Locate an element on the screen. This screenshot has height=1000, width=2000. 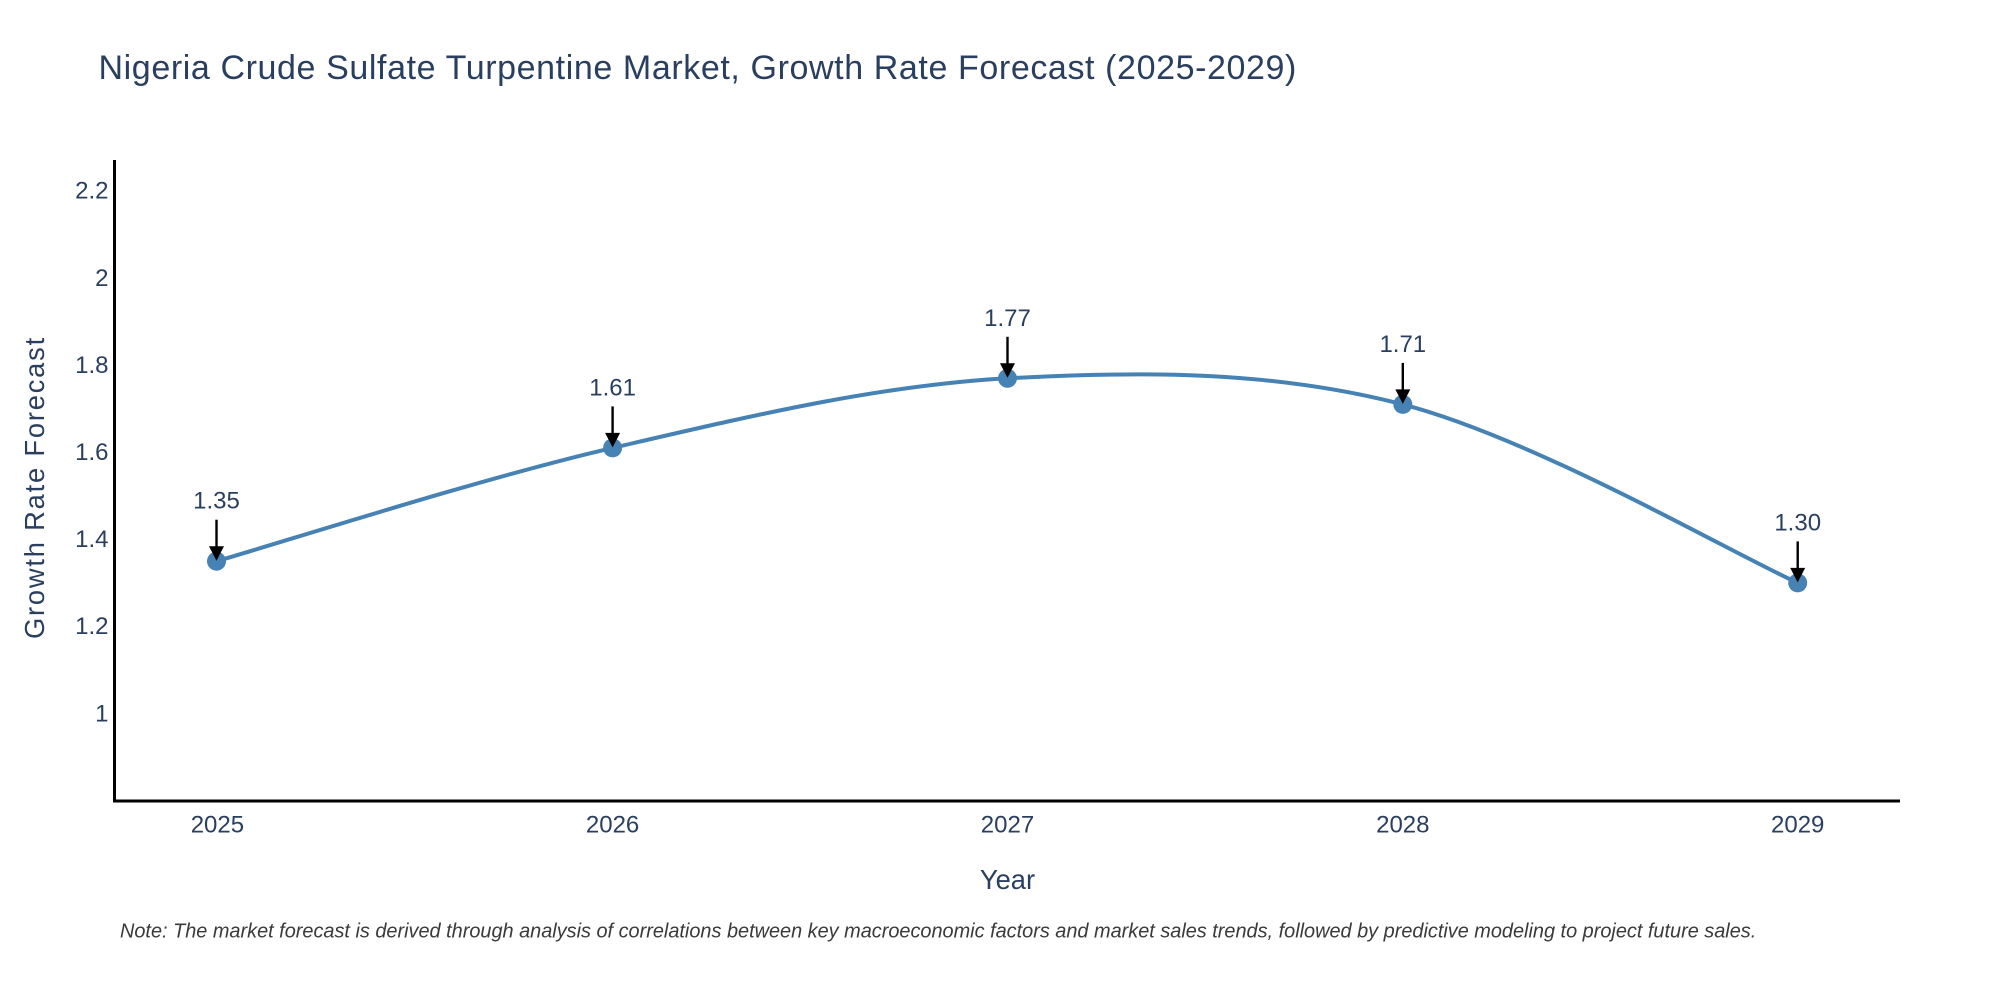
svg-text: 1.71 is located at coordinates (1402, 344).